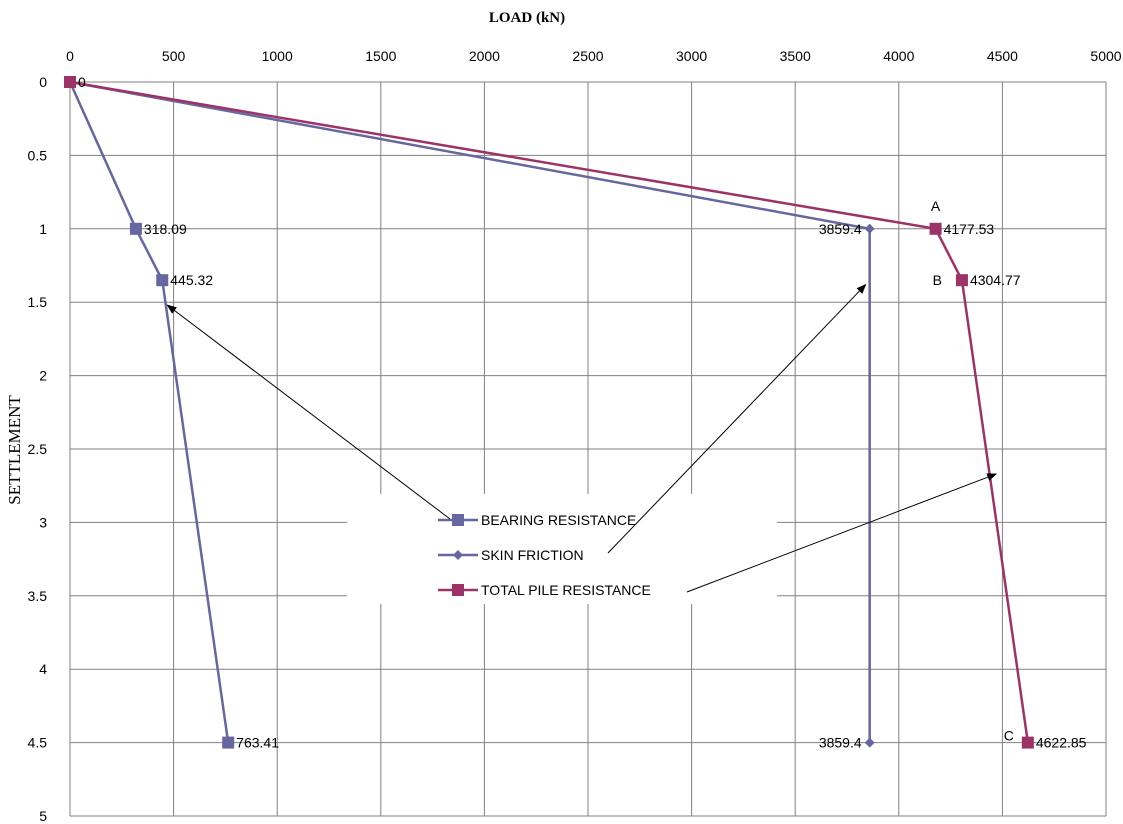 The height and width of the screenshot is (824, 1123). What do you see at coordinates (174, 56) in the screenshot?
I see `x-tick-label: 500` at bounding box center [174, 56].